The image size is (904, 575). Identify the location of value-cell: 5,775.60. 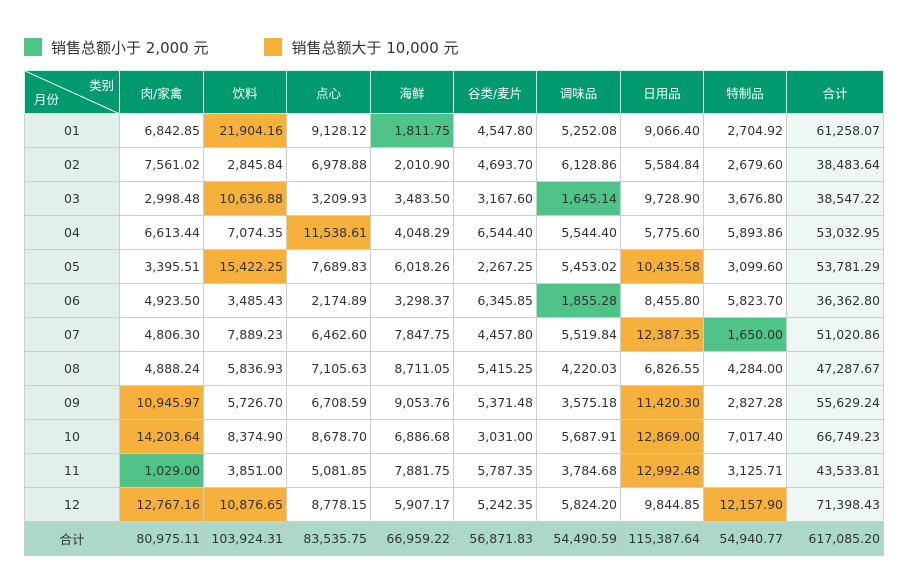
(662, 232).